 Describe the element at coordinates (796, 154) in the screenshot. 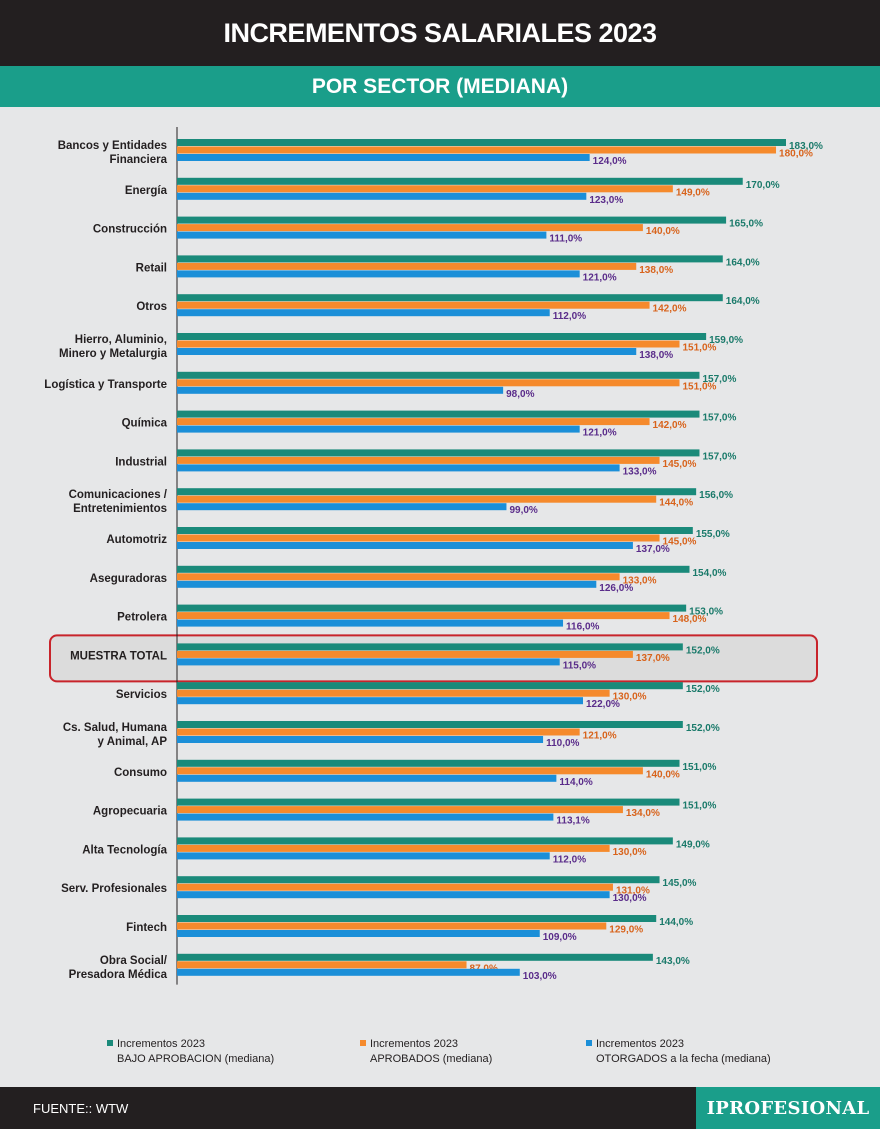

I see `data-label-aprobados: 180,0%` at that location.